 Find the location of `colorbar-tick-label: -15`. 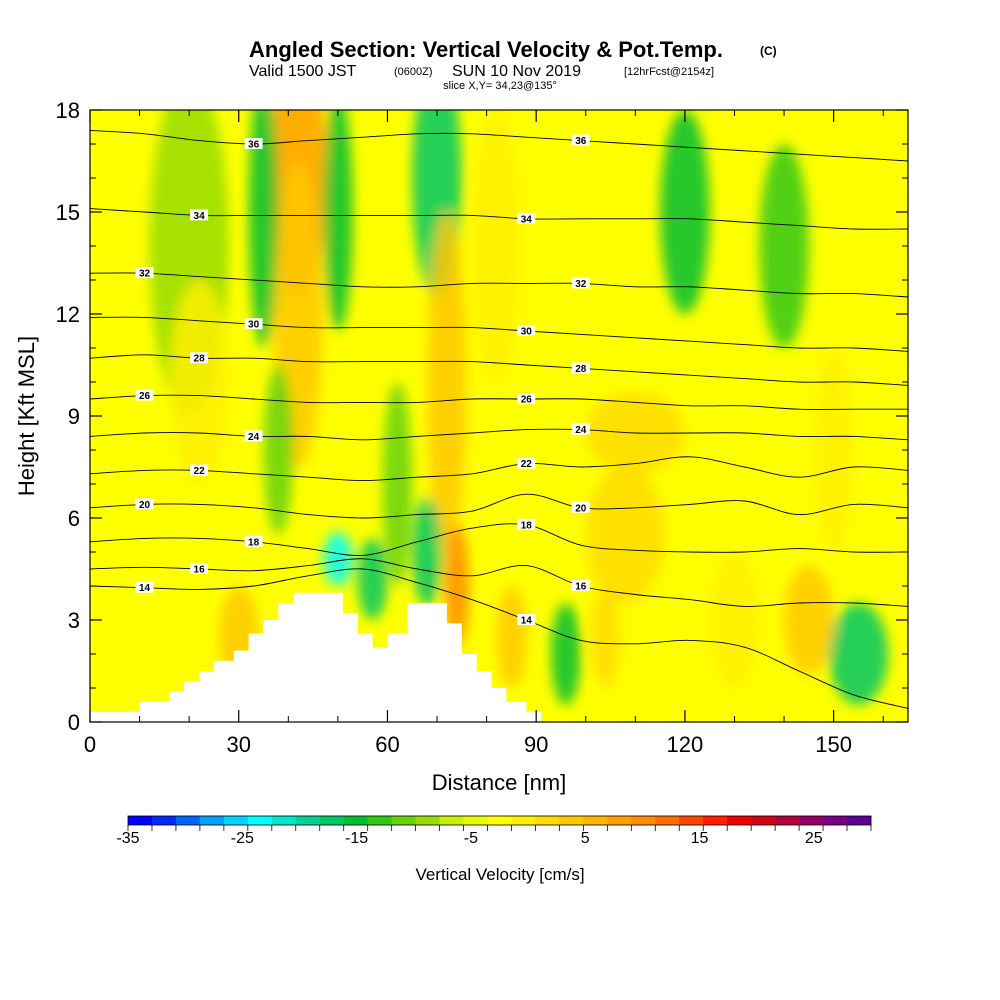

colorbar-tick-label: -15 is located at coordinates (356, 838).